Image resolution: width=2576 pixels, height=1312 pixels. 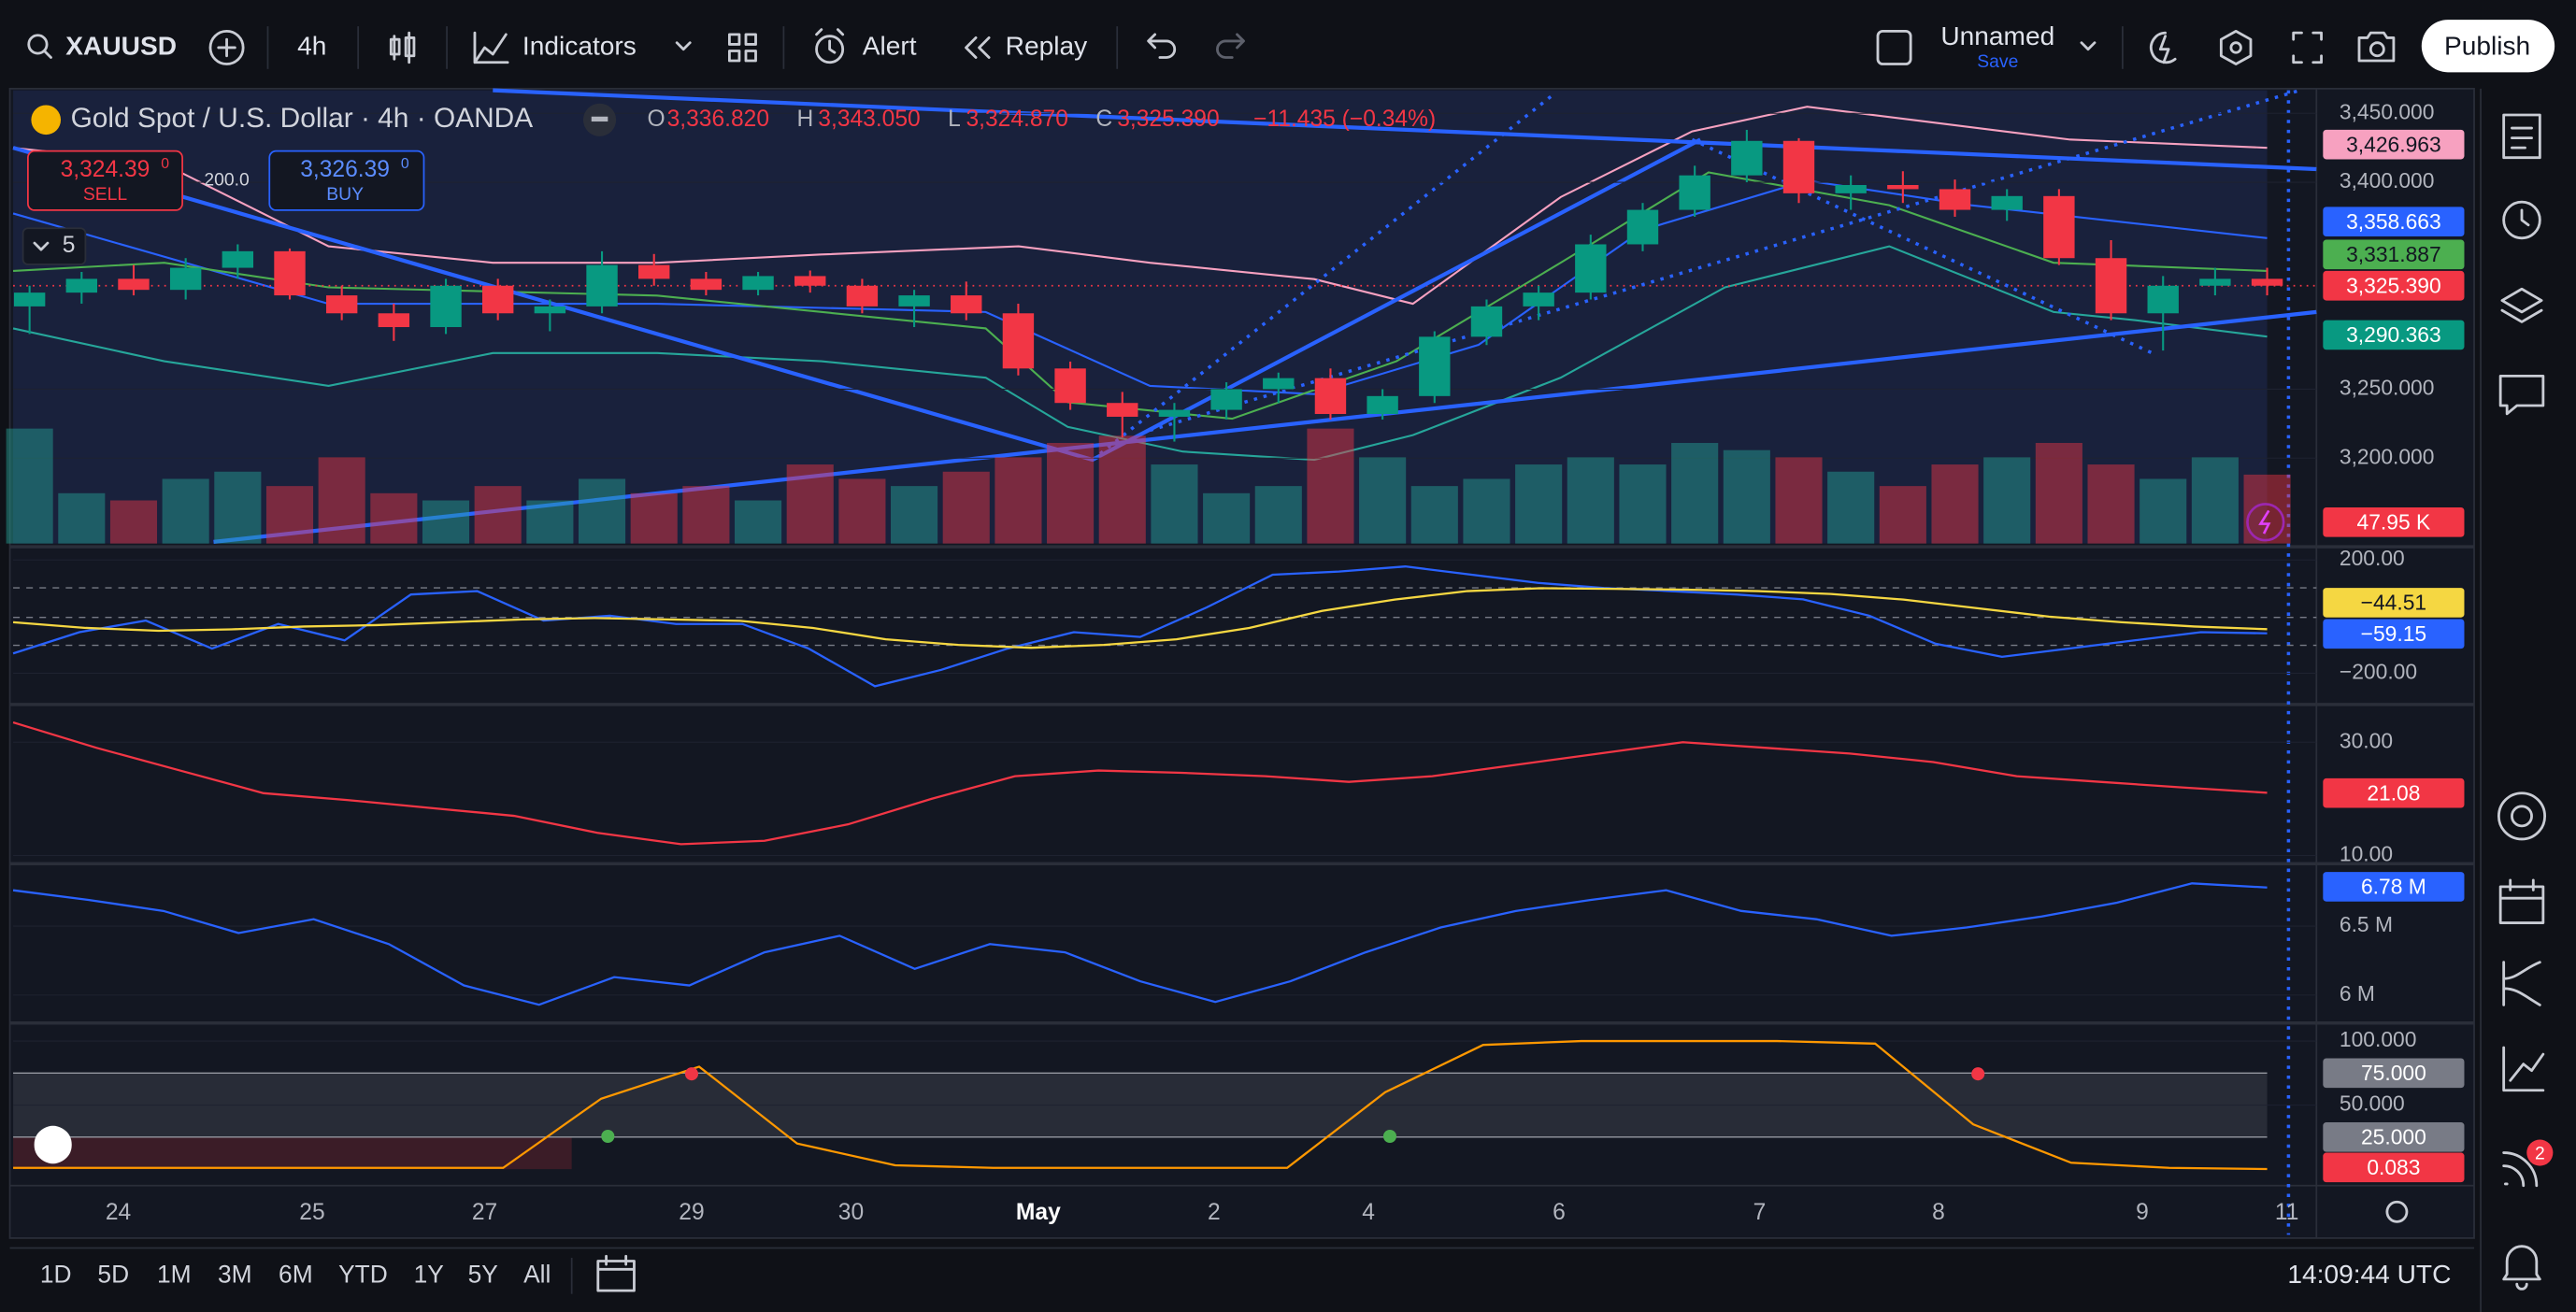 What do you see at coordinates (2521, 983) in the screenshot?
I see `options` at bounding box center [2521, 983].